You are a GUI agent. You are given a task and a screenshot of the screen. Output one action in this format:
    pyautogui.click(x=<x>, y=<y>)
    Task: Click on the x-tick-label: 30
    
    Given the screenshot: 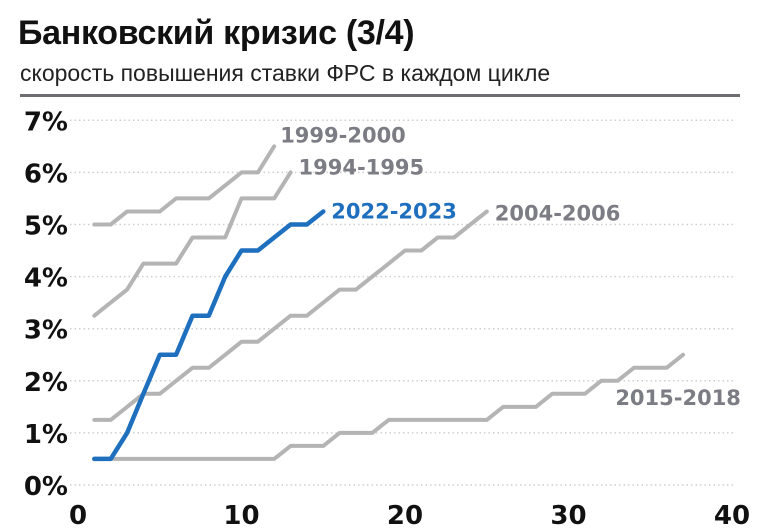 What is the action you would take?
    pyautogui.click(x=568, y=515)
    